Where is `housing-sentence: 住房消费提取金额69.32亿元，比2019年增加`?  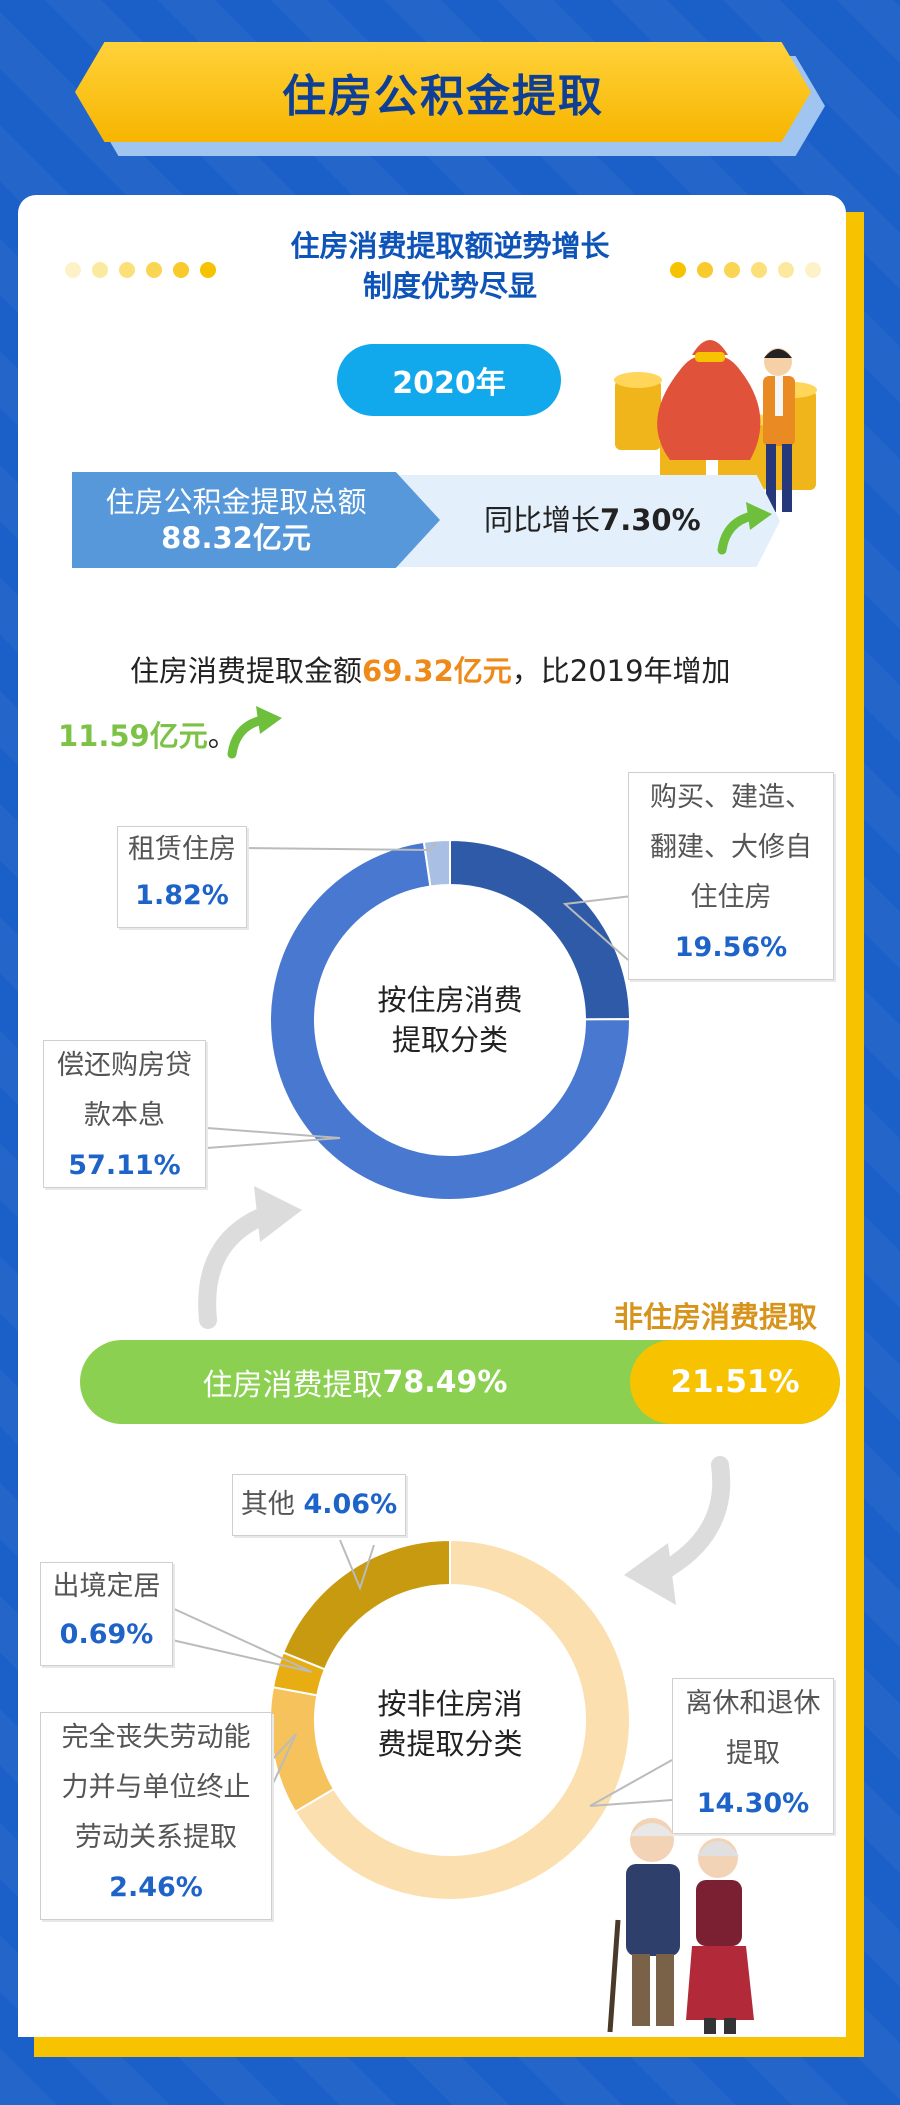
housing-sentence: 住房消费提取金额69.32亿元，比2019年增加 is located at coordinates (430, 669).